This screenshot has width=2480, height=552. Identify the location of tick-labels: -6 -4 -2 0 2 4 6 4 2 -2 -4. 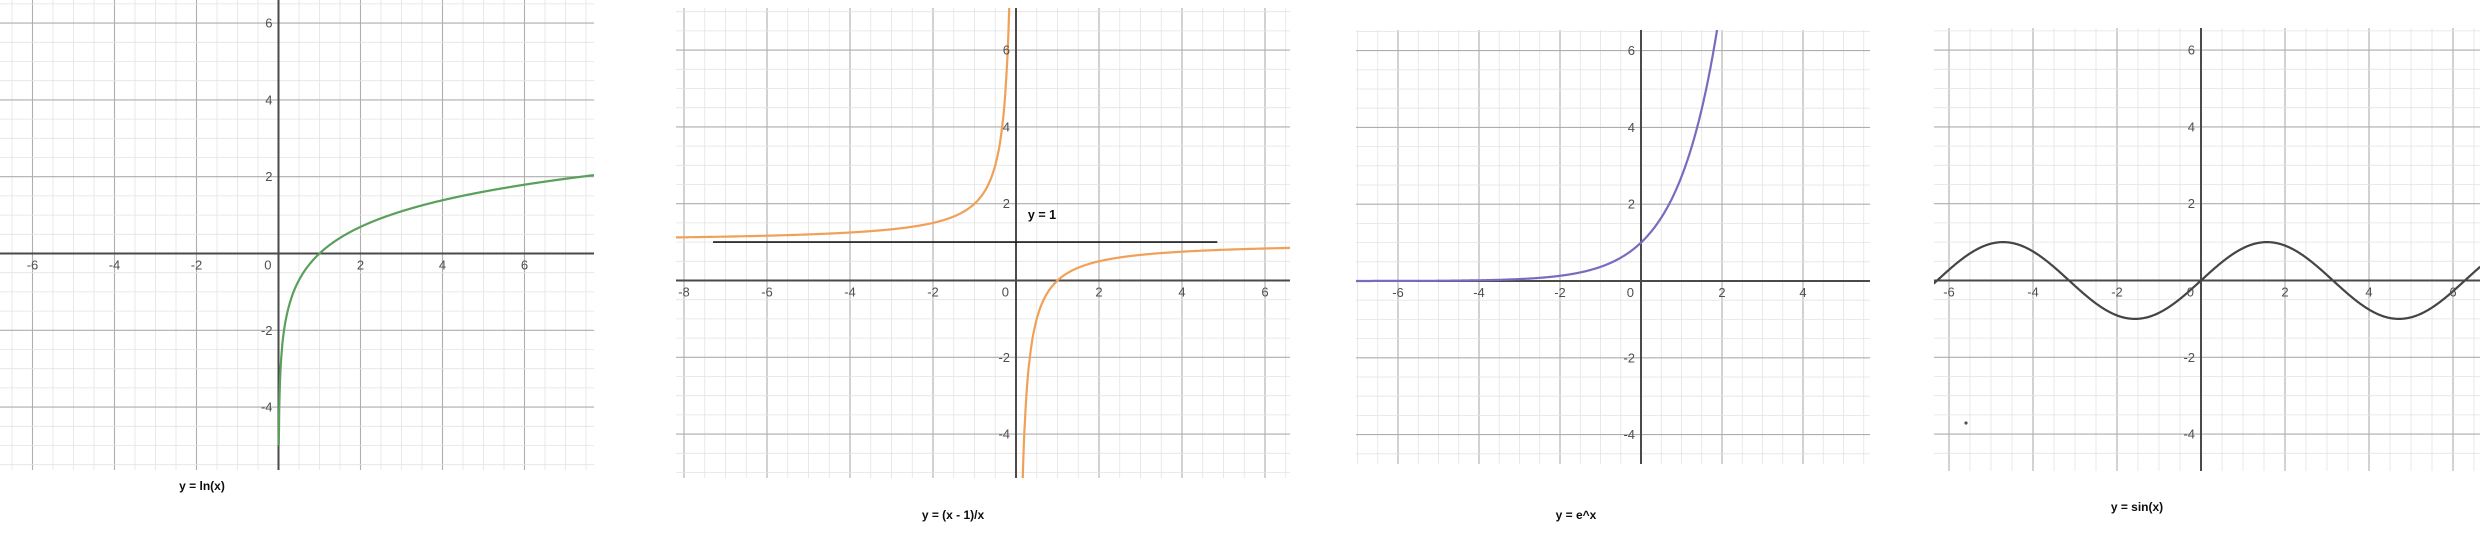
(1599, 242).